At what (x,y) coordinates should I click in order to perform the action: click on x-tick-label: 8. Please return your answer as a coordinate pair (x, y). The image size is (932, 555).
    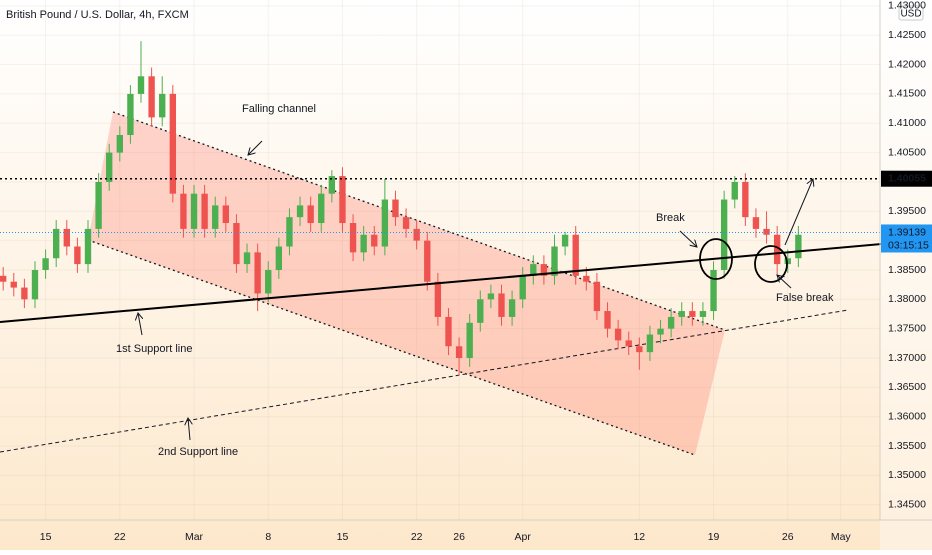
    Looking at the image, I should click on (268, 537).